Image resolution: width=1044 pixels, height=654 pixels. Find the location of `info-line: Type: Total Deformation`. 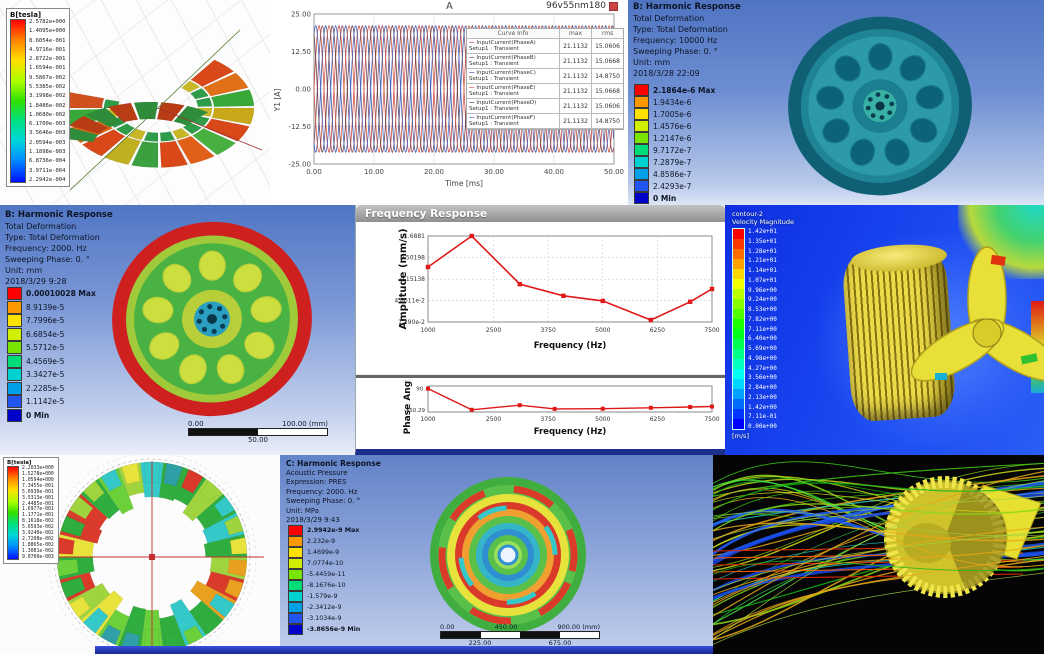

info-line: Type: Total Deformation is located at coordinates (680, 29).